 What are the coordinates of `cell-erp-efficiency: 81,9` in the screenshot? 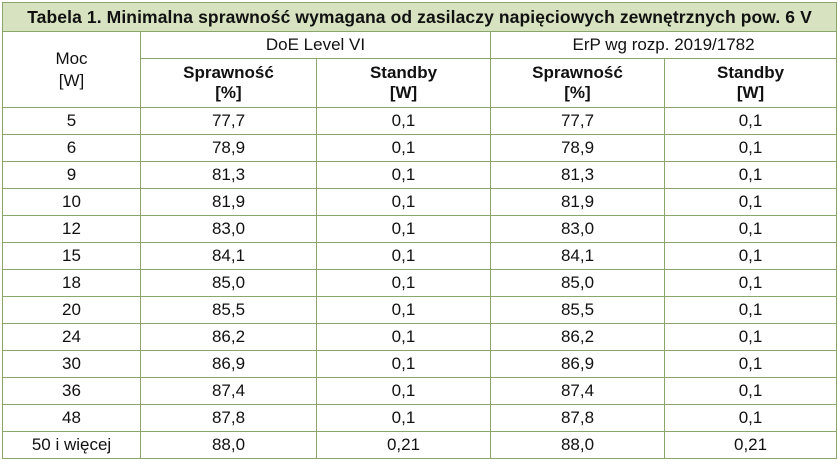 It's located at (577, 202).